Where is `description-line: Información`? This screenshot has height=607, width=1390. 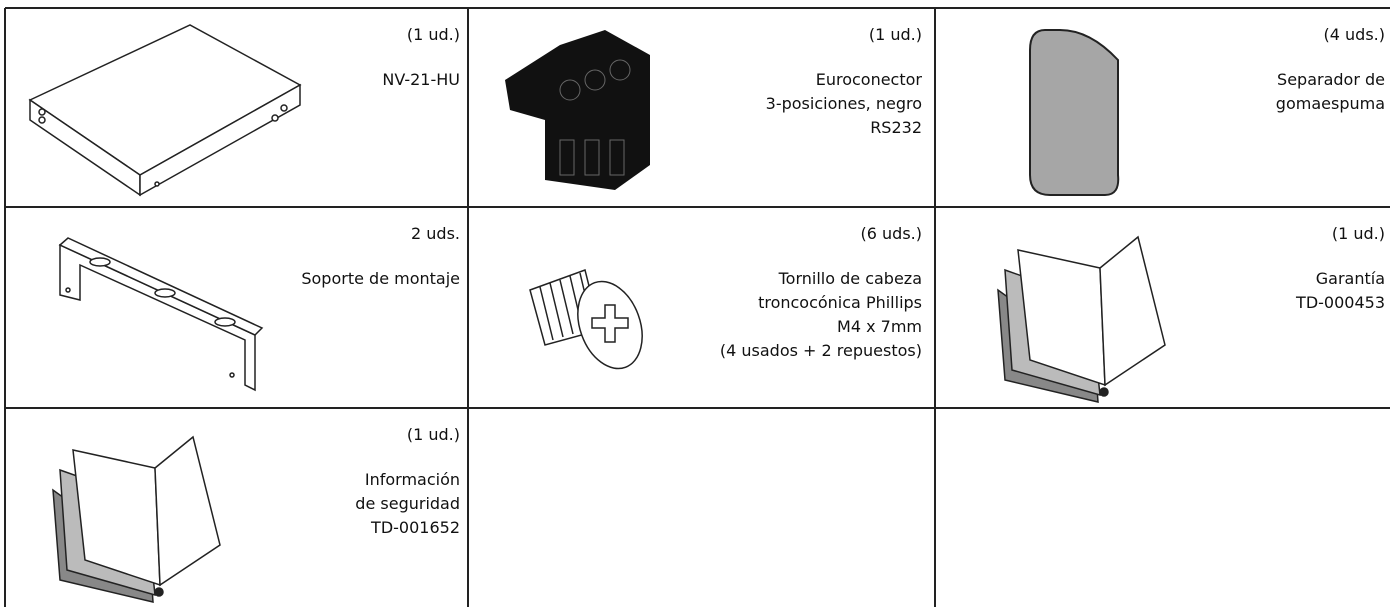 description-line: Información is located at coordinates (412, 479).